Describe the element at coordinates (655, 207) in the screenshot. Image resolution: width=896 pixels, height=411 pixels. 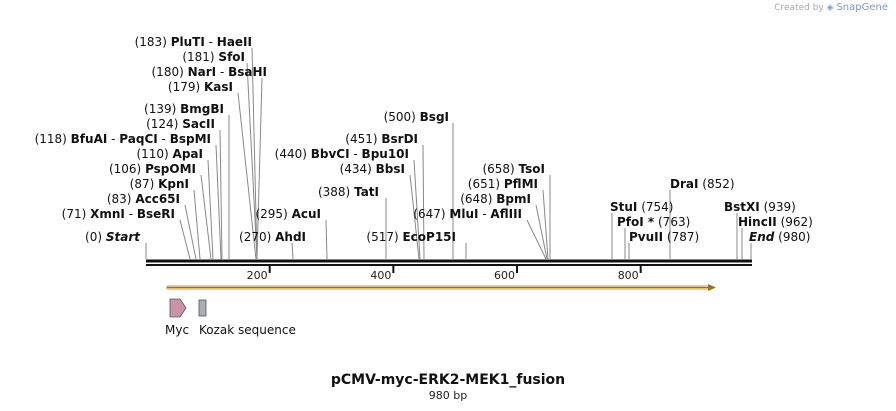
I see `site-position: (754)` at that location.